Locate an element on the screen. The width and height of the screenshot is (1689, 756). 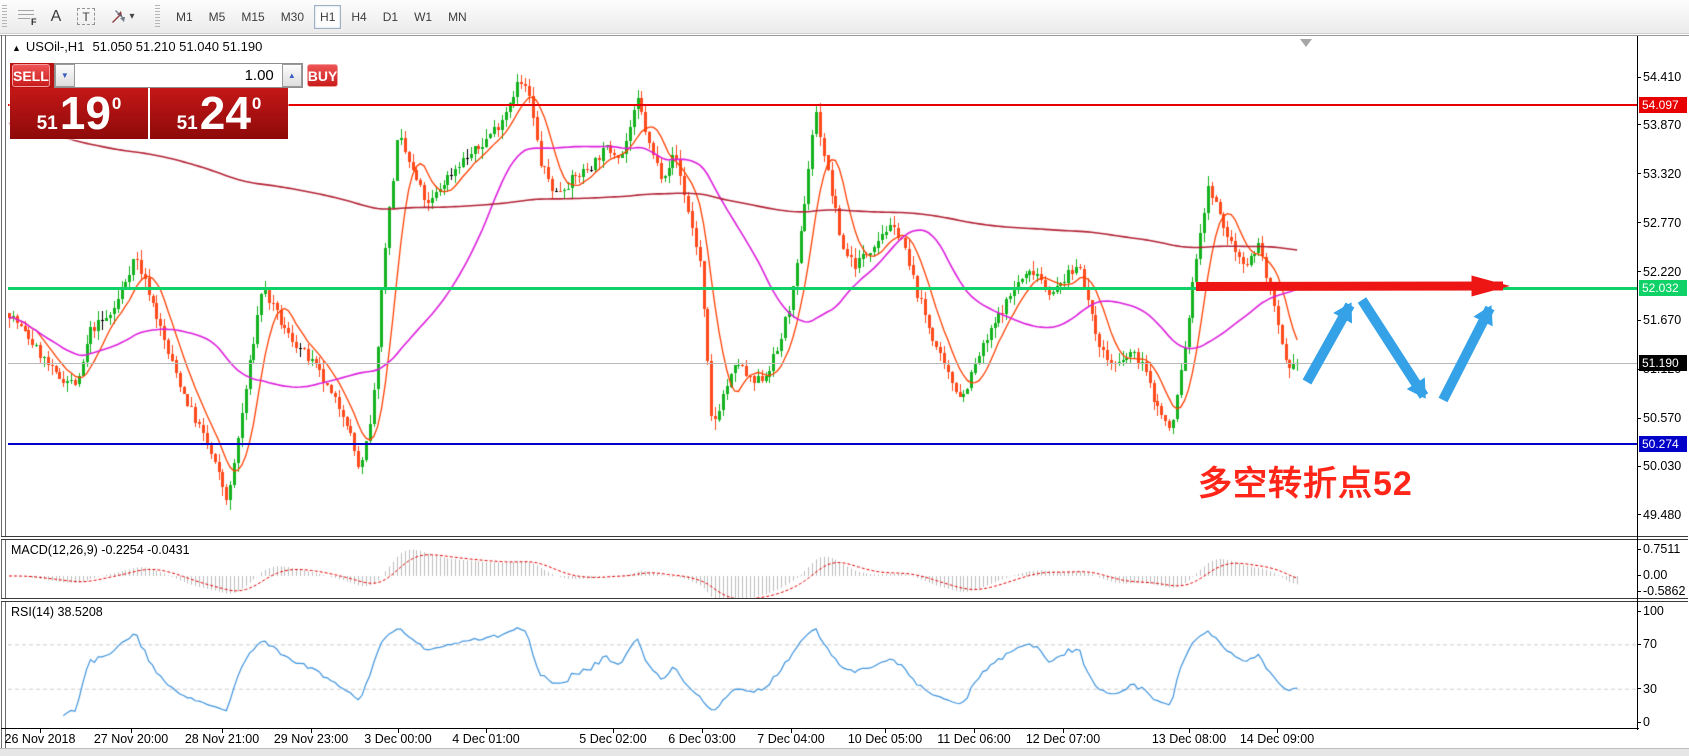
sell-price-prefix: 51 is located at coordinates (47, 123).